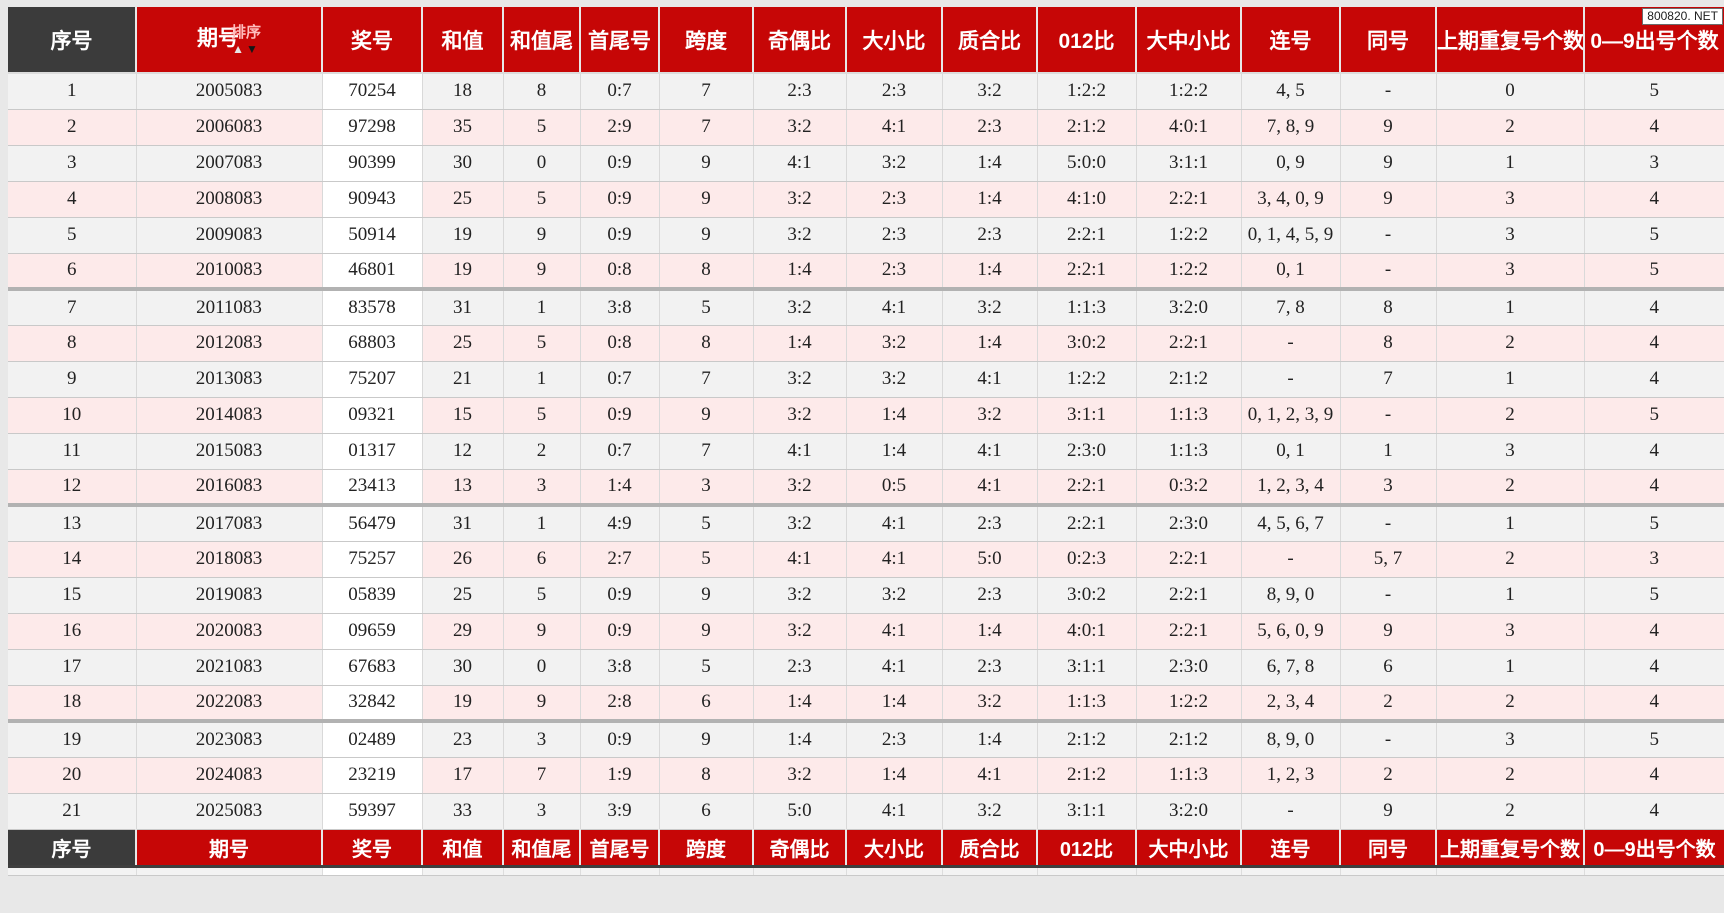 This screenshot has height=913, width=1724. What do you see at coordinates (245, 32) in the screenshot?
I see `sort-label: 排序` at bounding box center [245, 32].